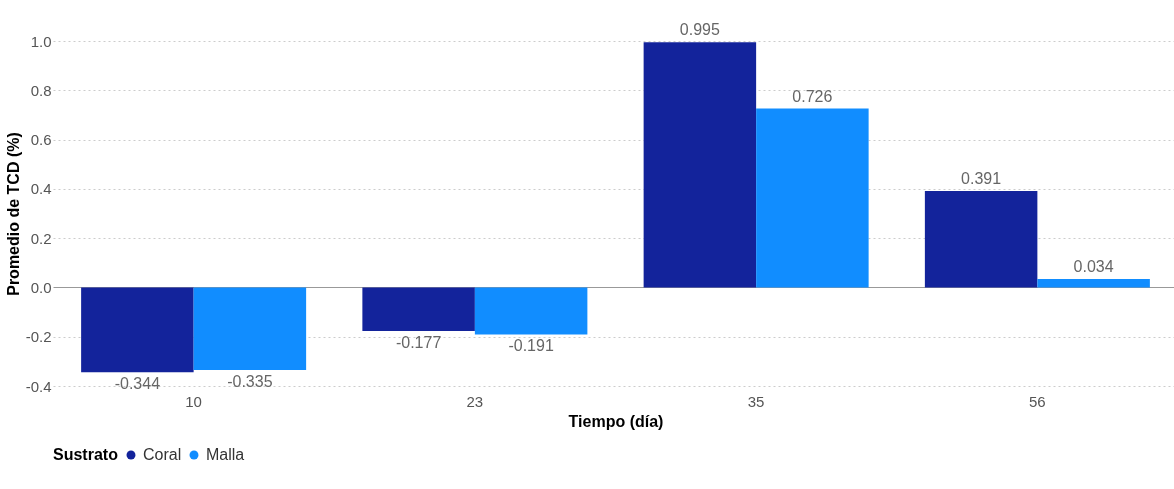  I want to click on y-tick-label: 1.0, so click(41, 41).